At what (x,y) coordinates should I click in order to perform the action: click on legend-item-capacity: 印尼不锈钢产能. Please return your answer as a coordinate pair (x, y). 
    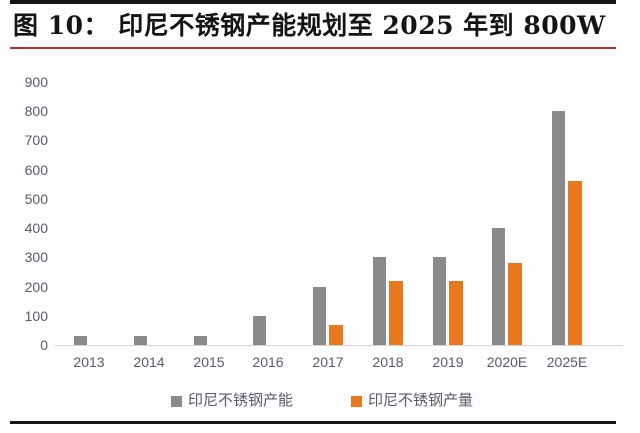
    Looking at the image, I should click on (231, 401).